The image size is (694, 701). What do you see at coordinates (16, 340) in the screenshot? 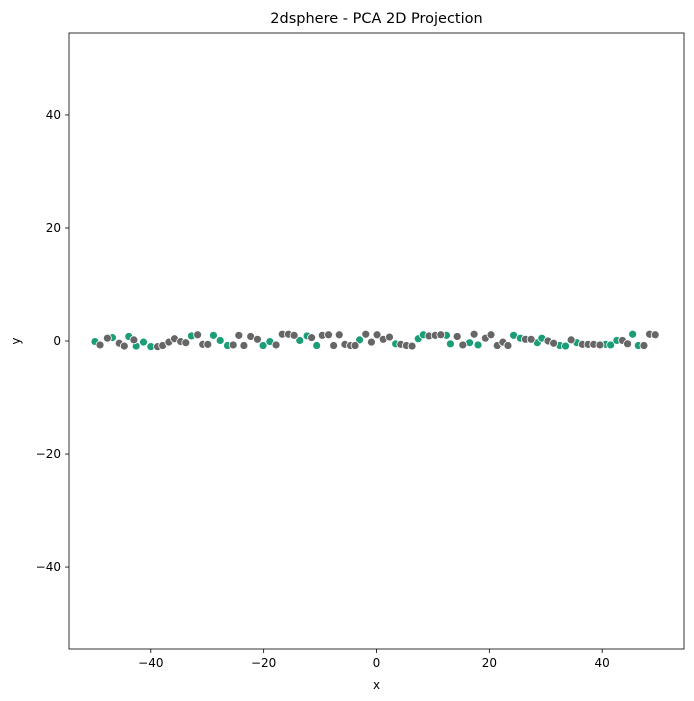
I see `y-axis-label: y` at bounding box center [16, 340].